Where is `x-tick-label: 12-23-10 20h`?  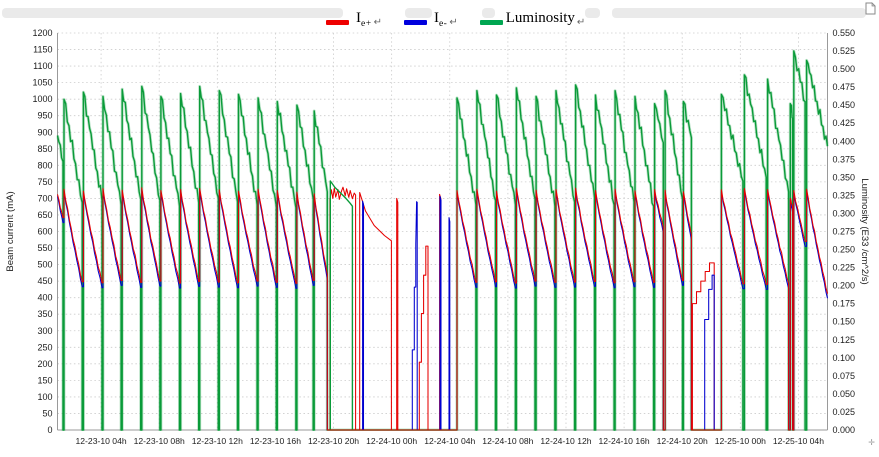 x-tick-label: 12-23-10 20h is located at coordinates (333, 441).